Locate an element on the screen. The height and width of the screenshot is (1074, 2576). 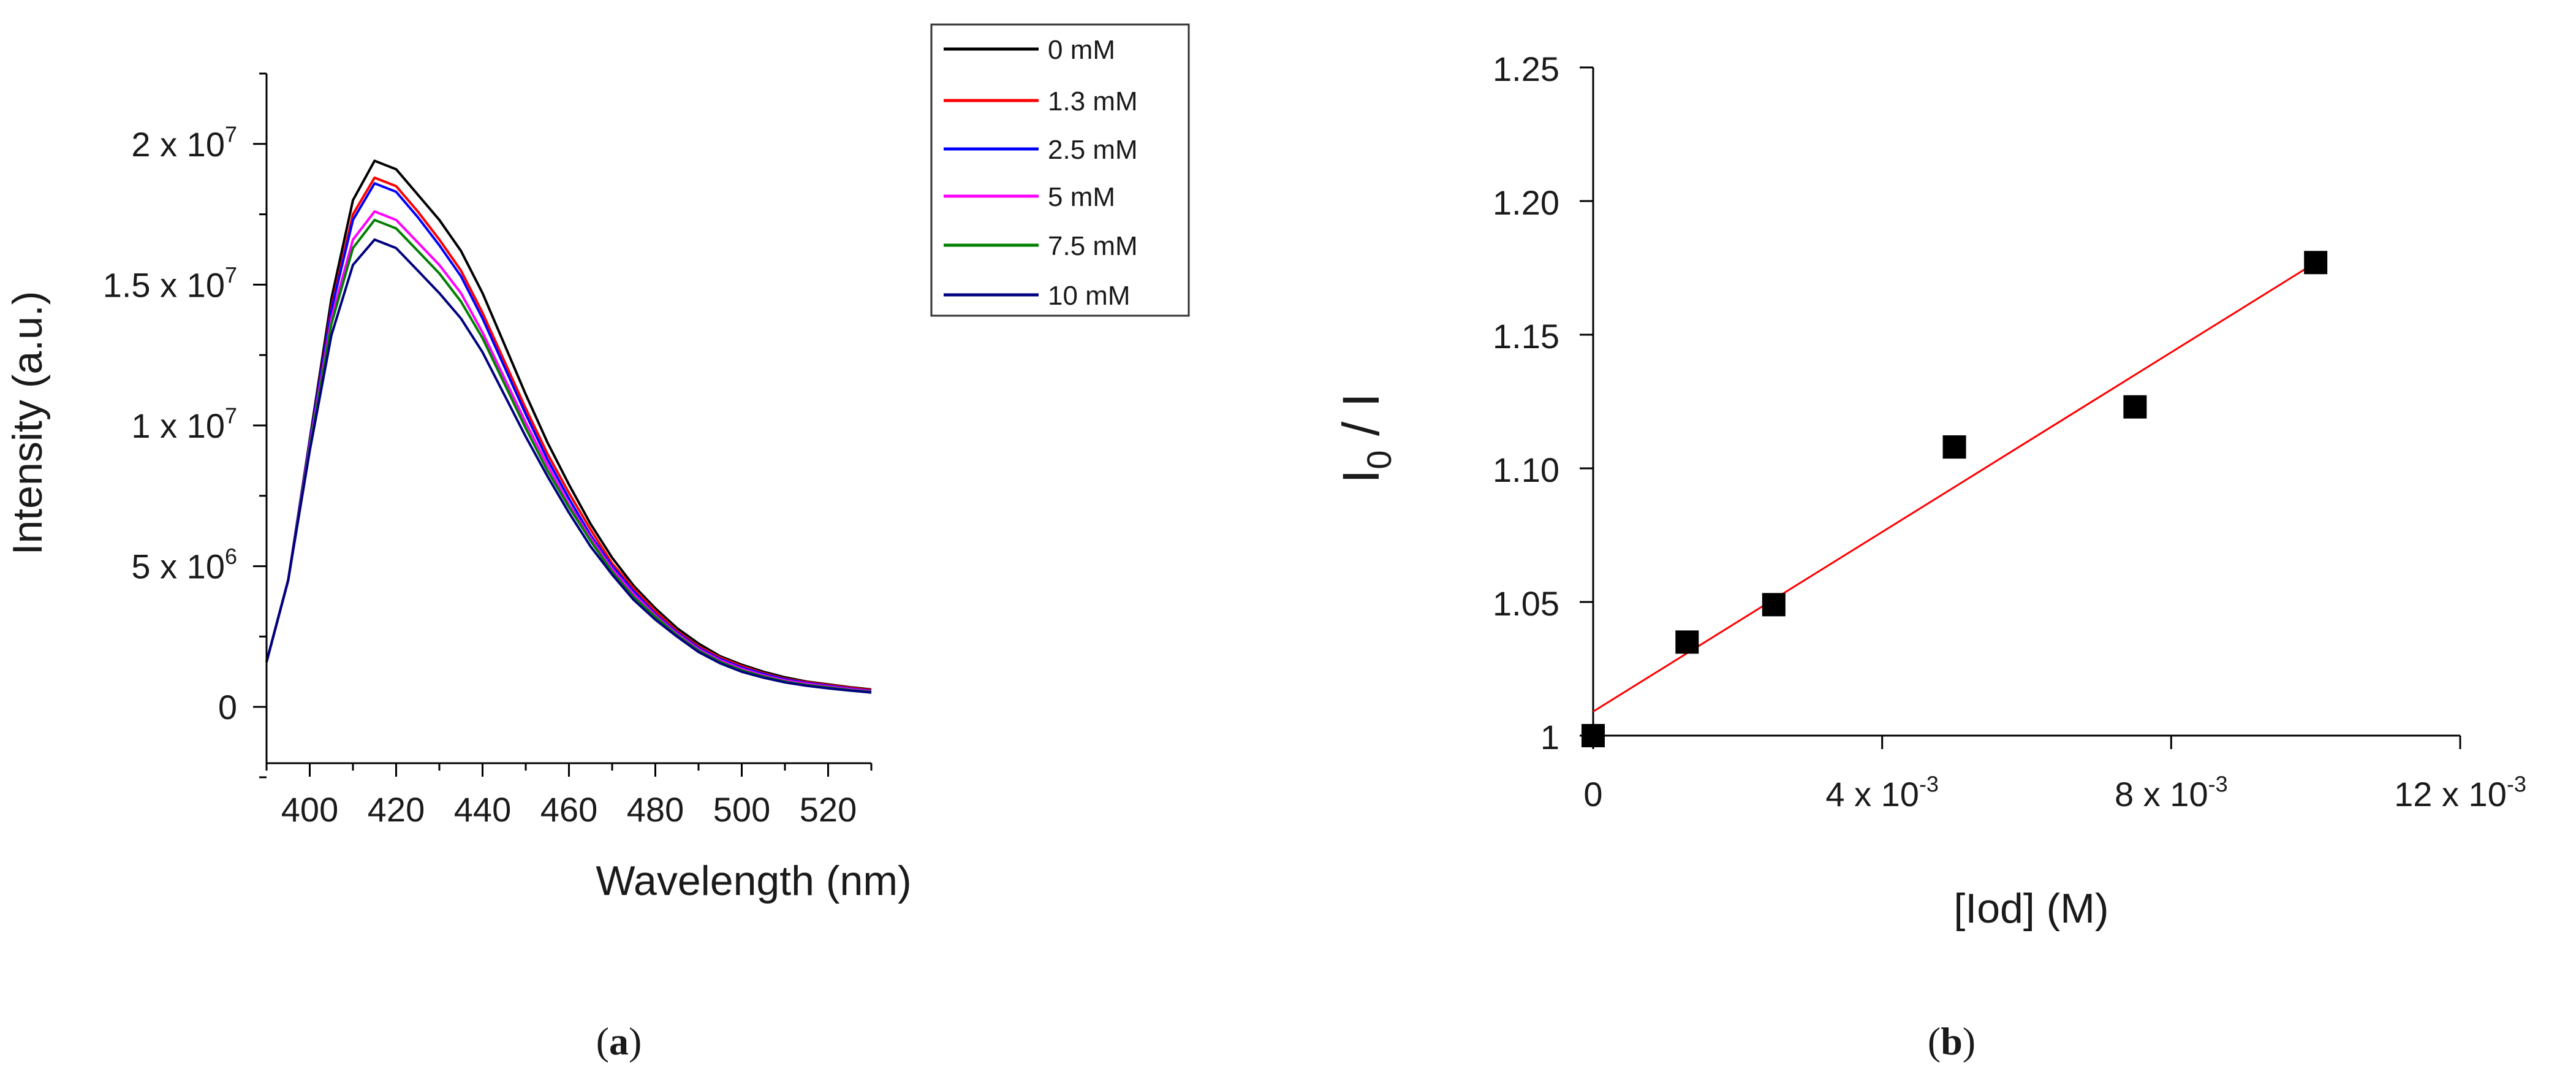
panel-b-x-tick-label-mantissa: 0 is located at coordinates (1592, 794).